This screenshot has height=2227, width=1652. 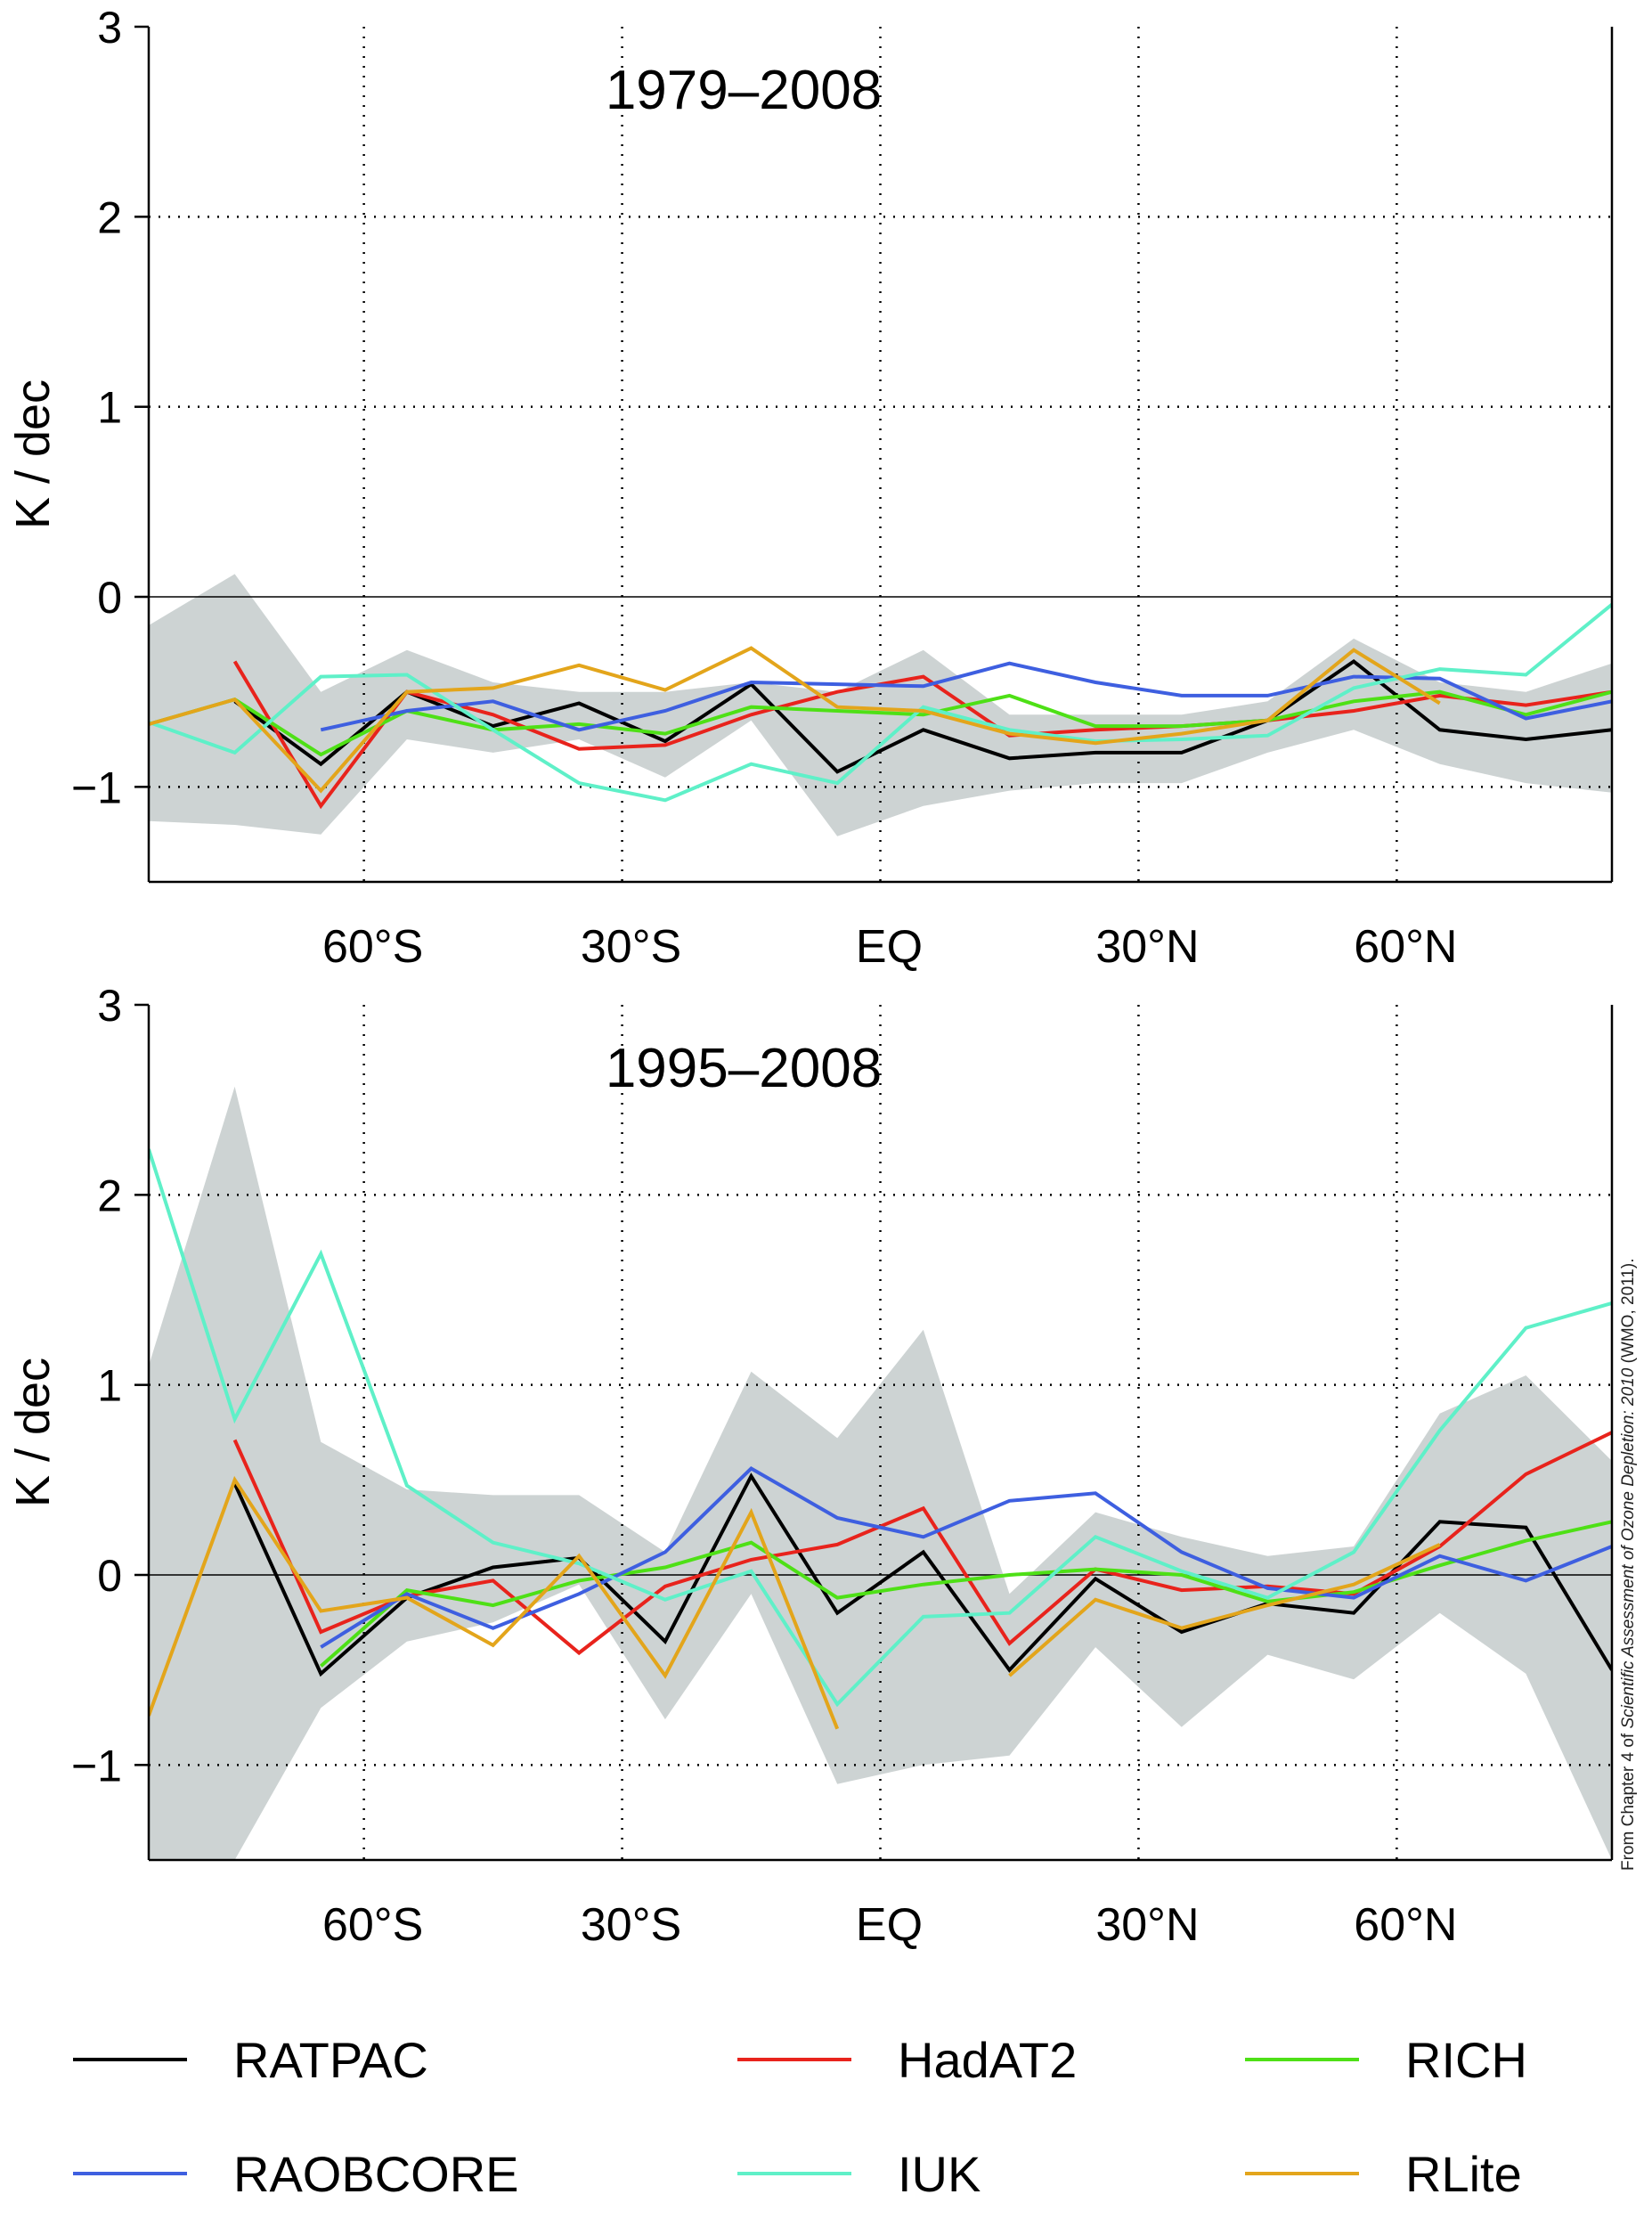 What do you see at coordinates (1463, 2174) in the screenshot?
I see `legend-label-rlite: RLite` at bounding box center [1463, 2174].